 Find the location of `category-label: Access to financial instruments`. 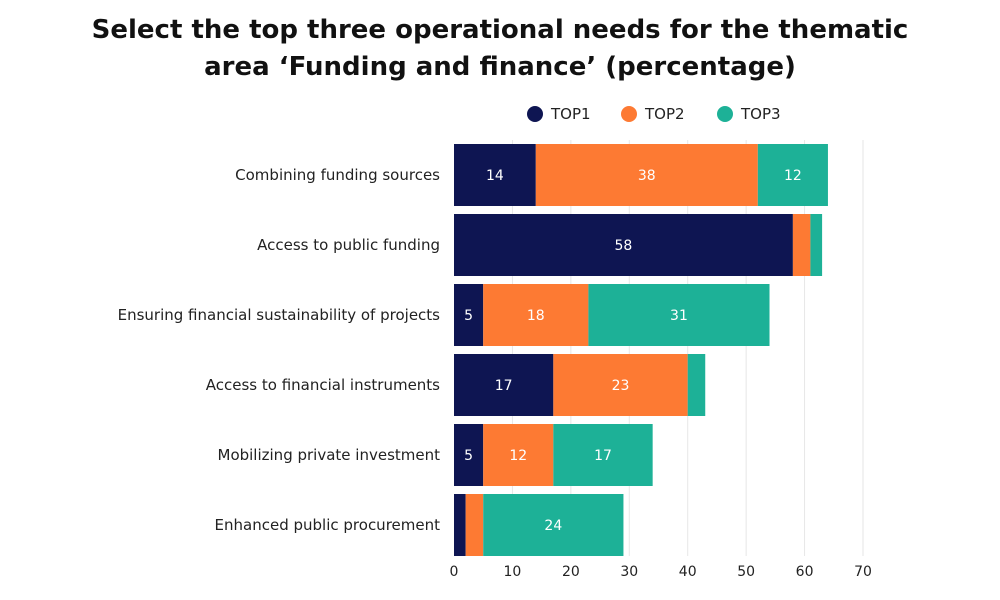

category-label: Access to financial instruments is located at coordinates (323, 385).